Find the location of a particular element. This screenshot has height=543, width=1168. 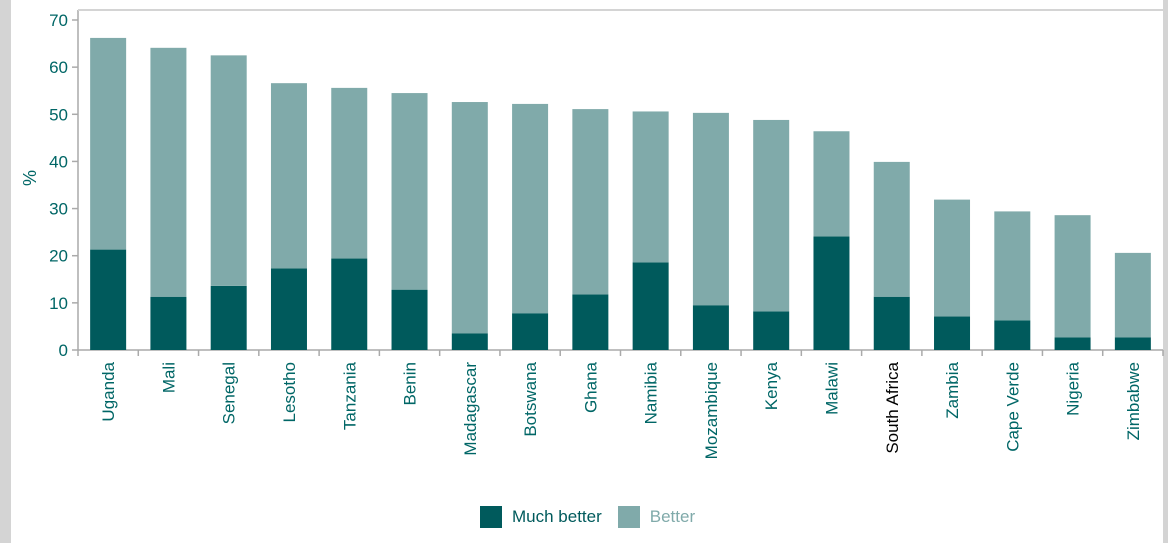

x-tick-label: Zimbabwe is located at coordinates (1133, 401).